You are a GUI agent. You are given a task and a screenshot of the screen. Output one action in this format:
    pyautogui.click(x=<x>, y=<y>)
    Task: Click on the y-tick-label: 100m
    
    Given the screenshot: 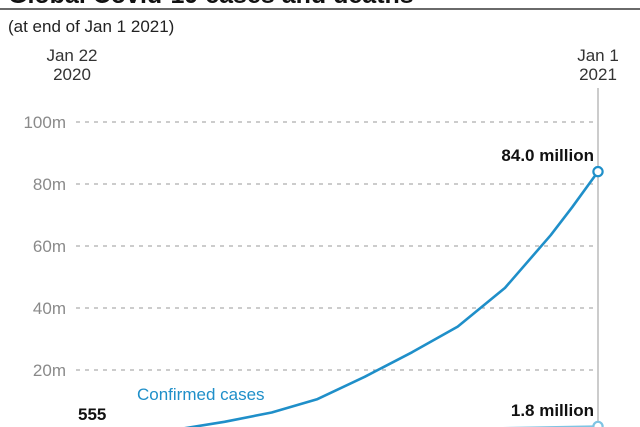 What is the action you would take?
    pyautogui.click(x=44, y=122)
    